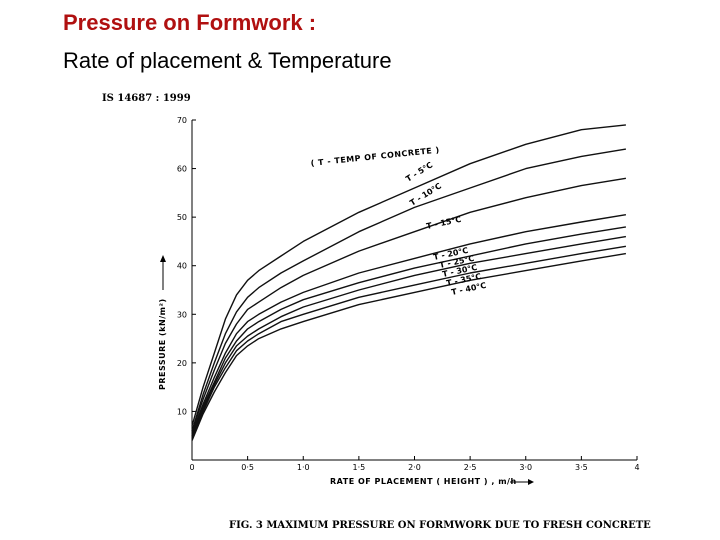 This screenshot has width=720, height=540. I want to click on x-tick-label: 4, so click(636, 467).